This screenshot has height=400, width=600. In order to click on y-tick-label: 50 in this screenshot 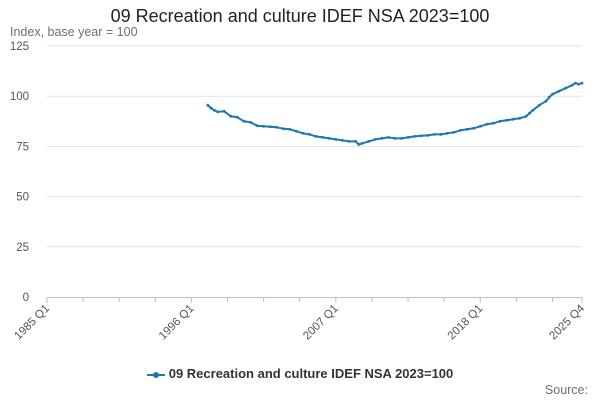, I will do `click(22, 198)`.